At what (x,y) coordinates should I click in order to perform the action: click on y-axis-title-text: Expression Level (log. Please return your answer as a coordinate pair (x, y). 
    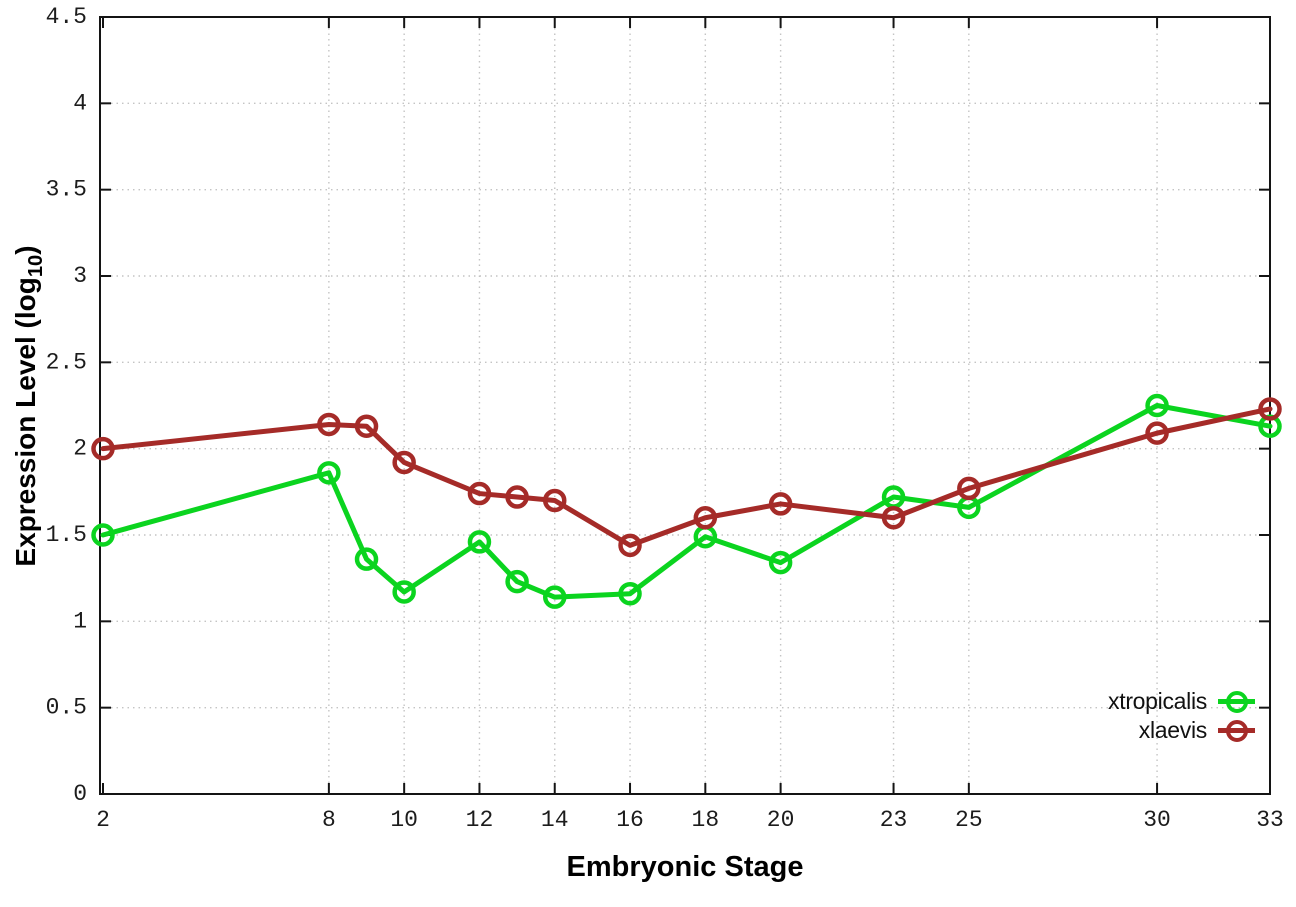
    Looking at the image, I should click on (26, 422).